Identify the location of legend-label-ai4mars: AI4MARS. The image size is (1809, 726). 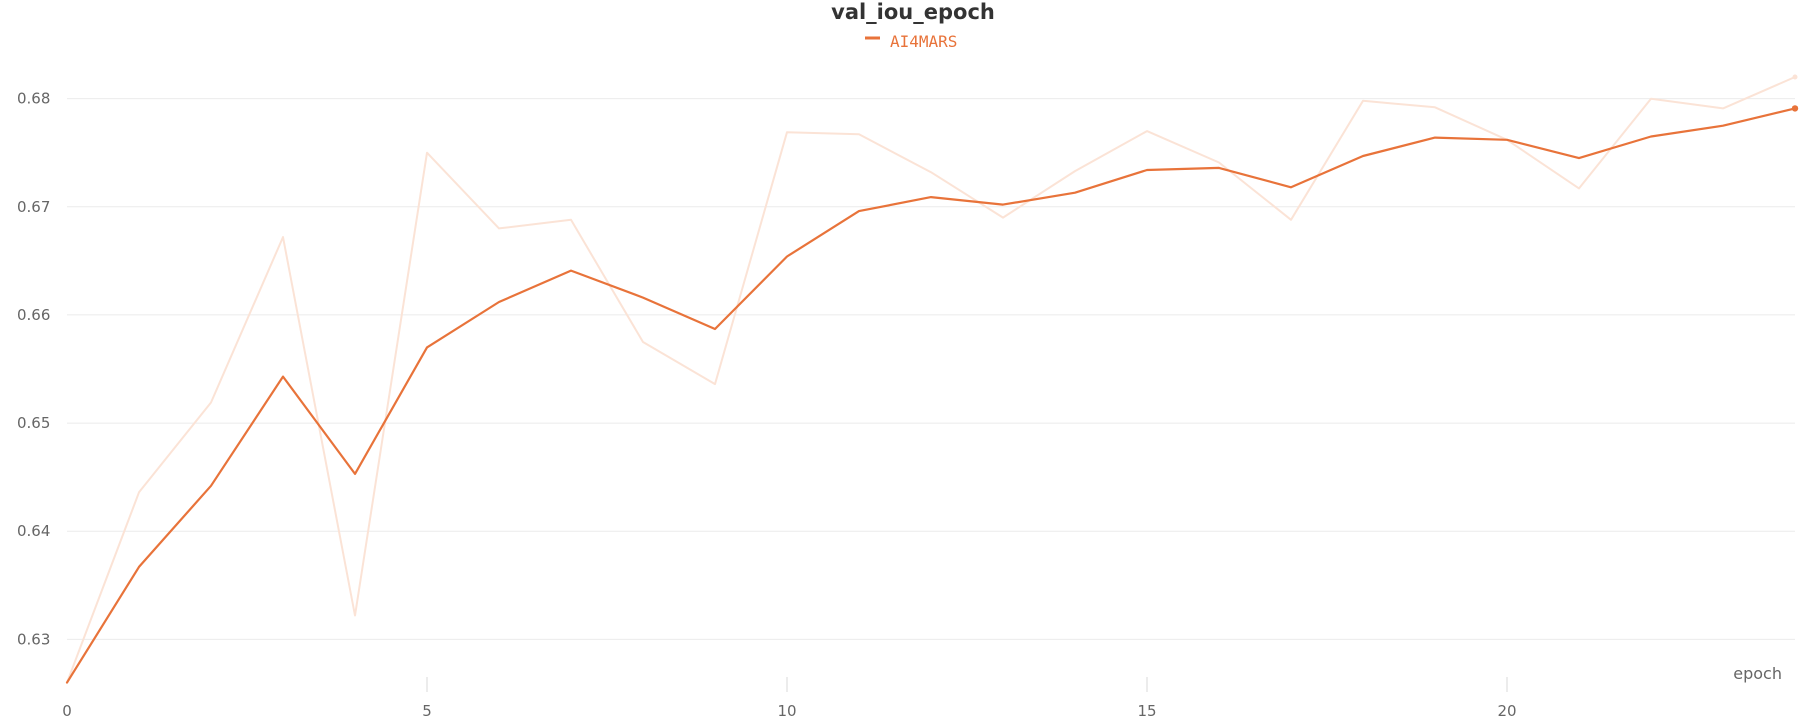
(923, 41).